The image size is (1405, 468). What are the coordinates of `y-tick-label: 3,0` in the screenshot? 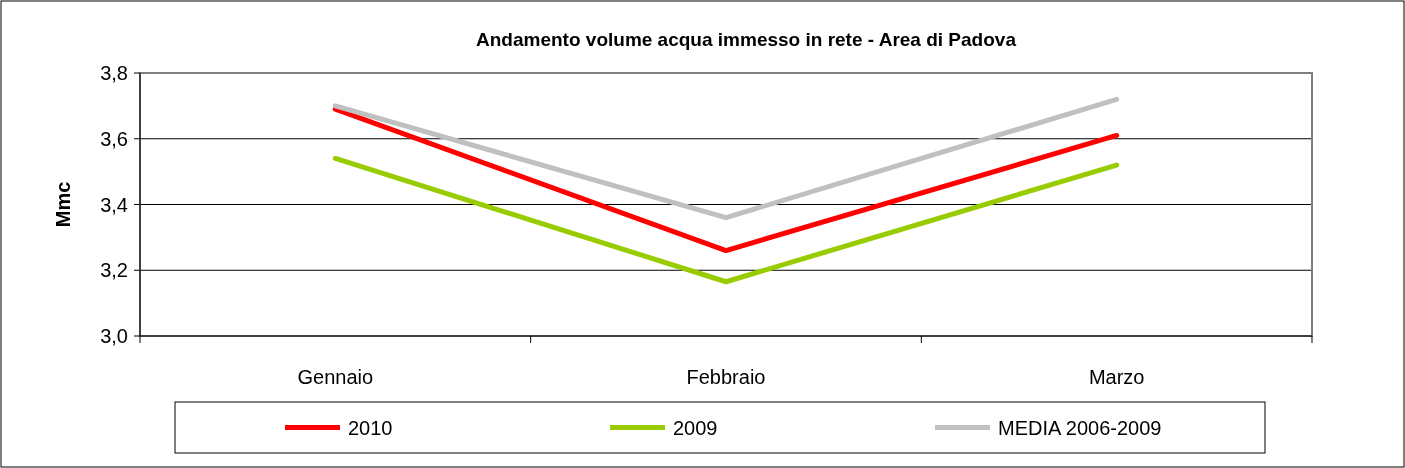 It's located at (114, 336).